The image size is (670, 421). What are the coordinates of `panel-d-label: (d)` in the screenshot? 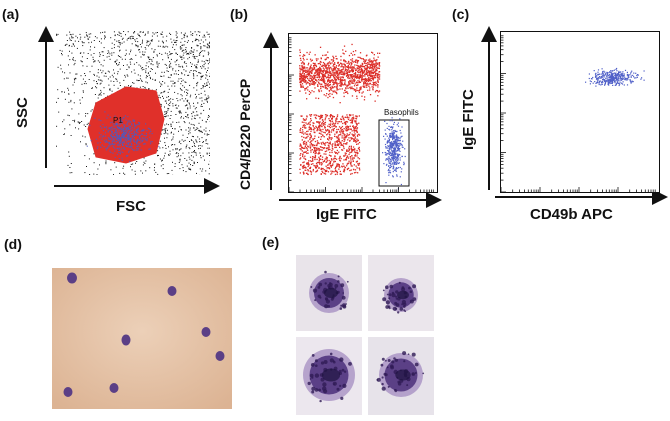 It's located at (13, 244).